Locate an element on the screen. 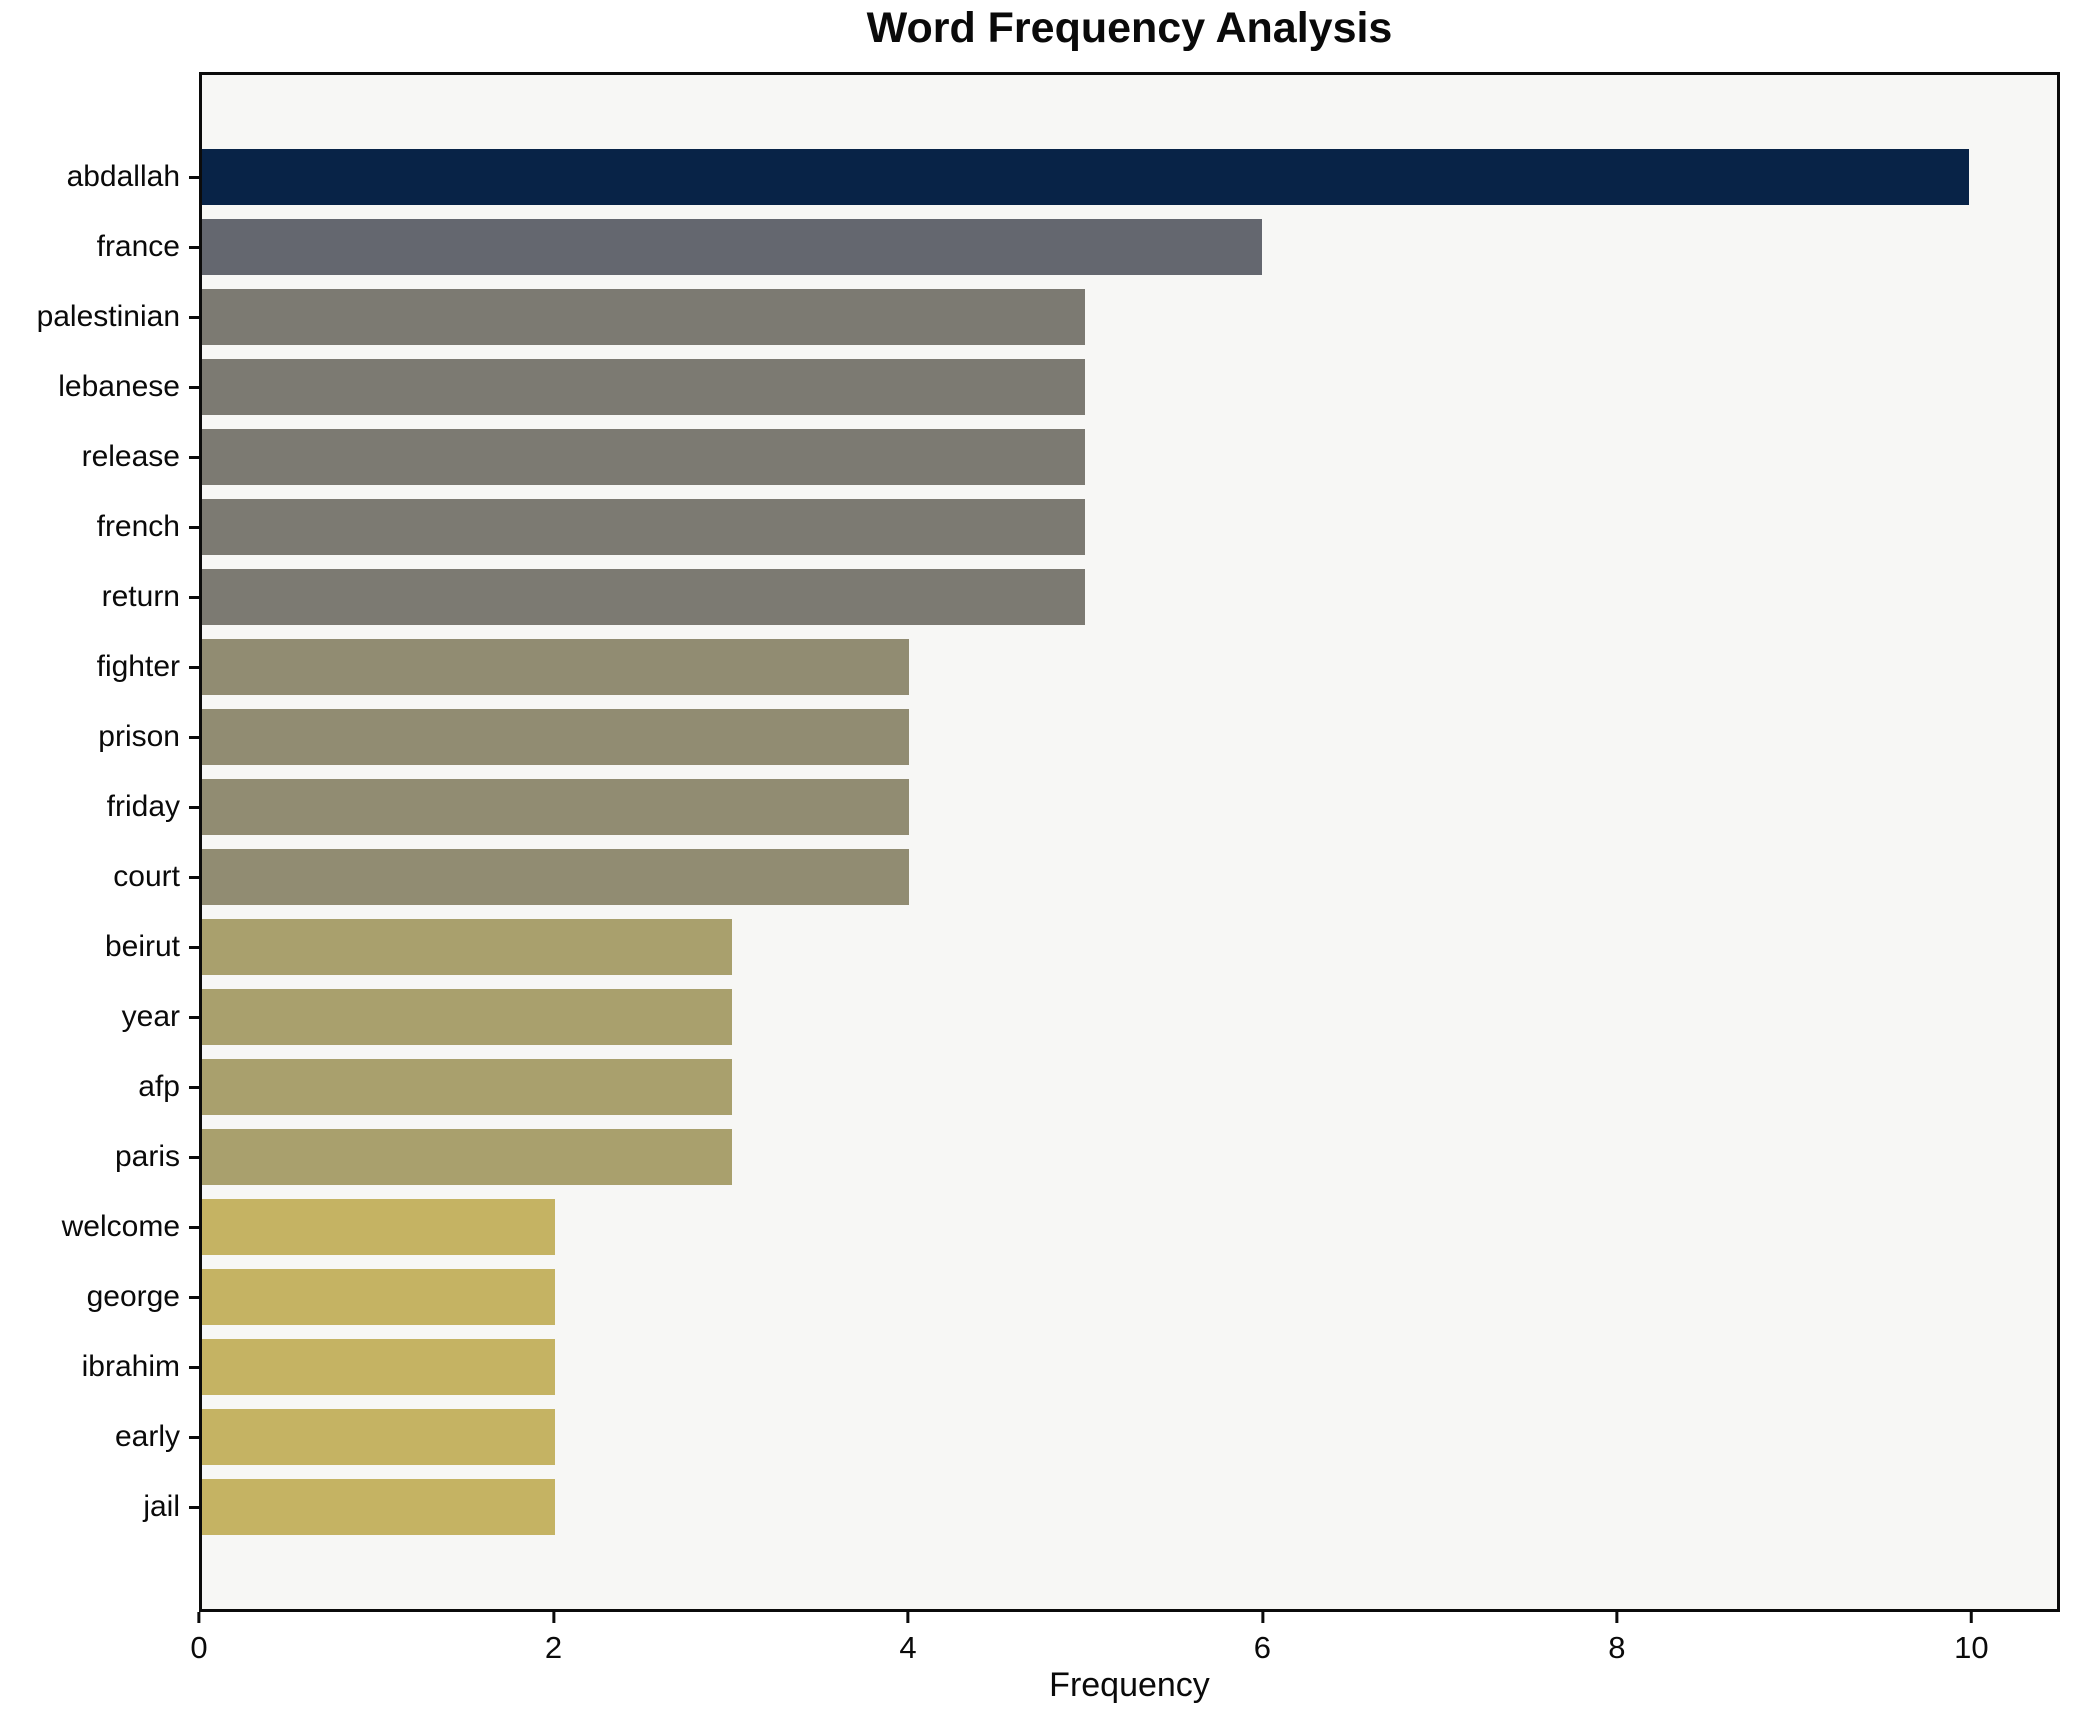  x-tick: 10 is located at coordinates (1971, 1639).